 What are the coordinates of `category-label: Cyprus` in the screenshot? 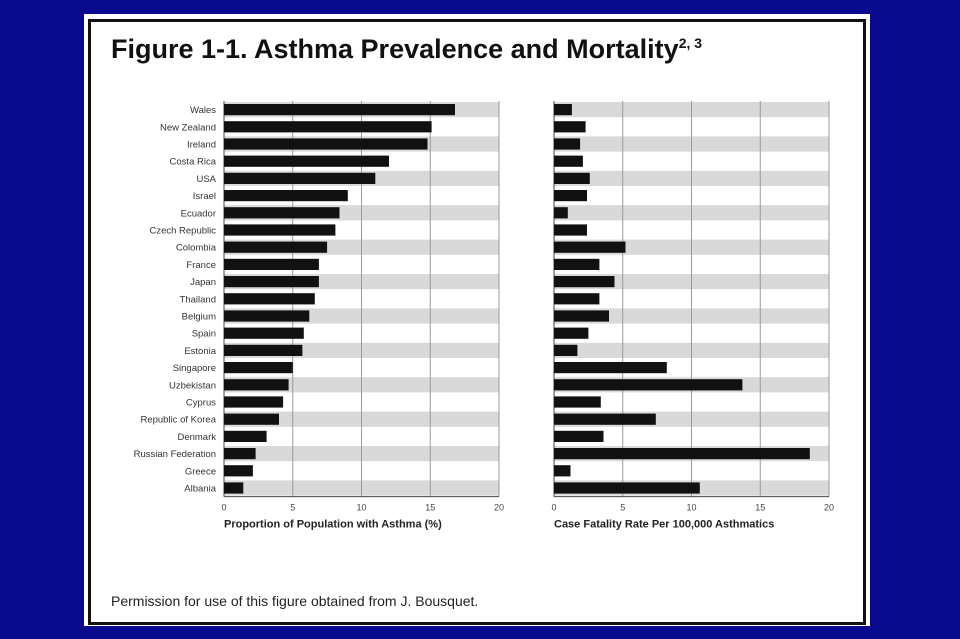 It's located at (201, 403).